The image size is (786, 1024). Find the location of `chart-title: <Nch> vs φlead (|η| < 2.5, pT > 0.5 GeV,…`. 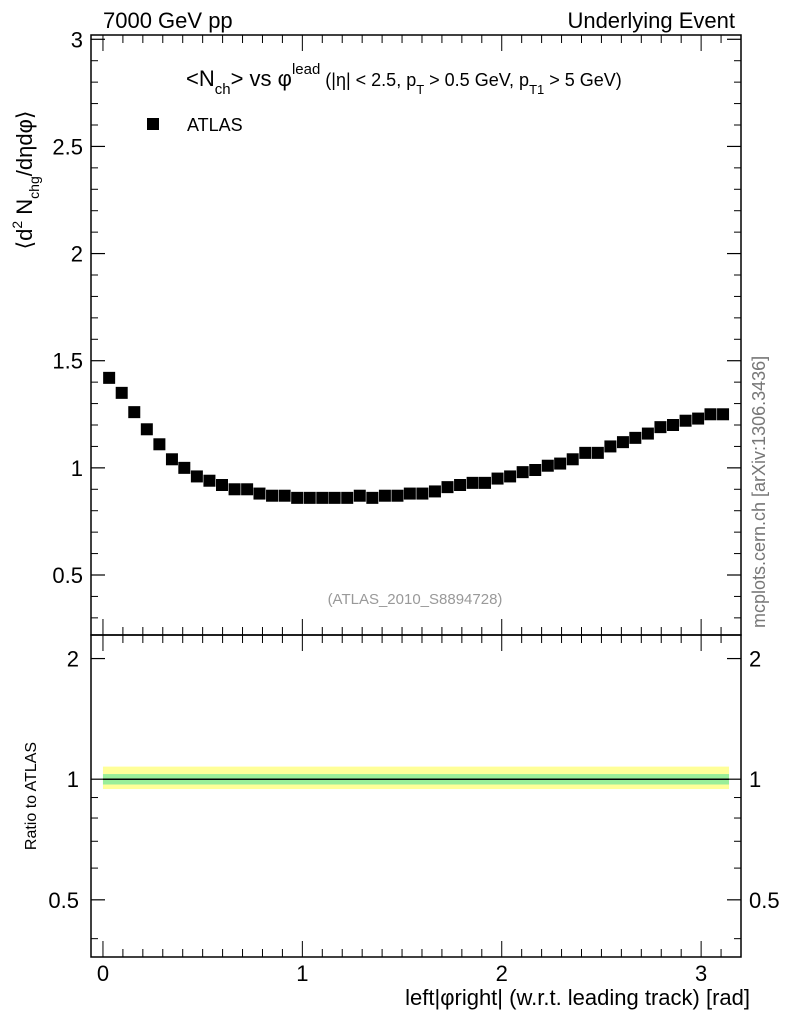

chart-title: <Nch> vs φlead (|η| < 2.5, pT > 0.5 GeV,… is located at coordinates (404, 79).